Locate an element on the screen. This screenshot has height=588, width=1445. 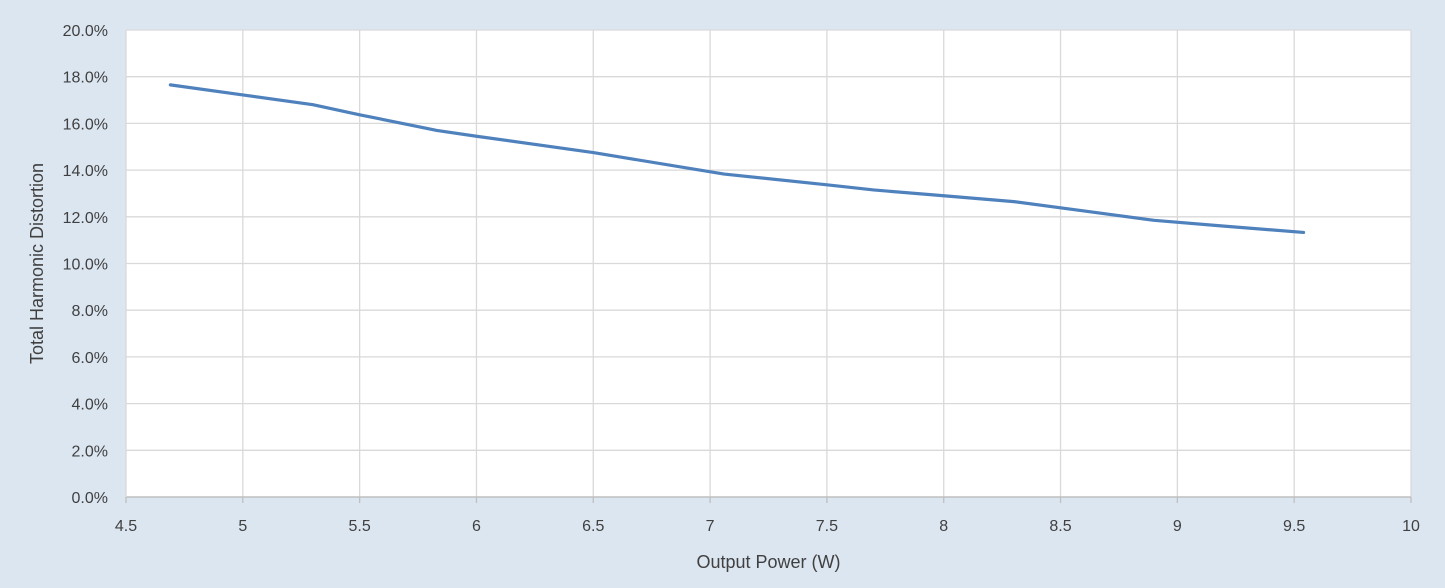
x-tick-label: 9.5 is located at coordinates (1294, 526).